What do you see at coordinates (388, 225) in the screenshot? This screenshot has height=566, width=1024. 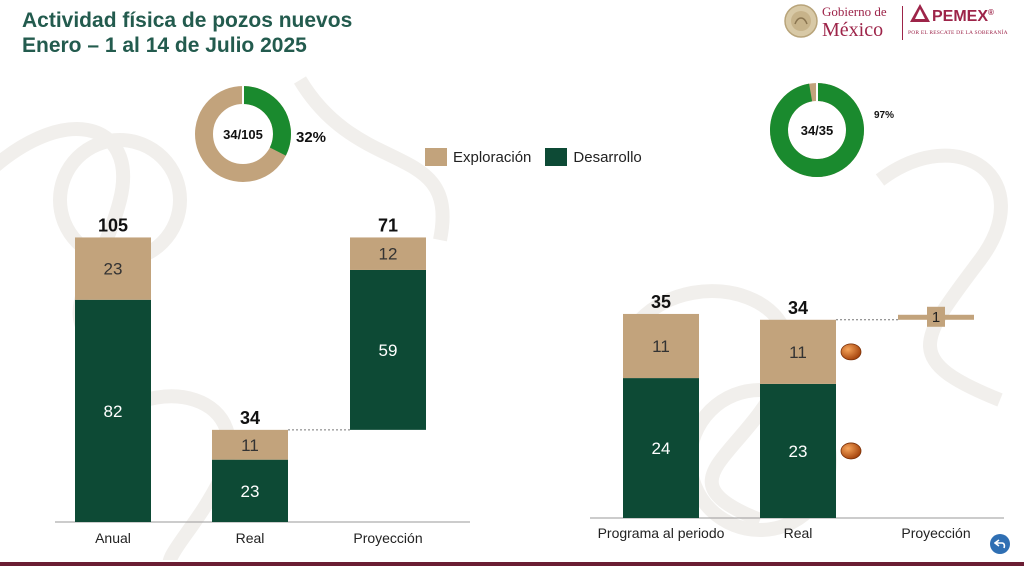 I see `total-label-3: 71` at bounding box center [388, 225].